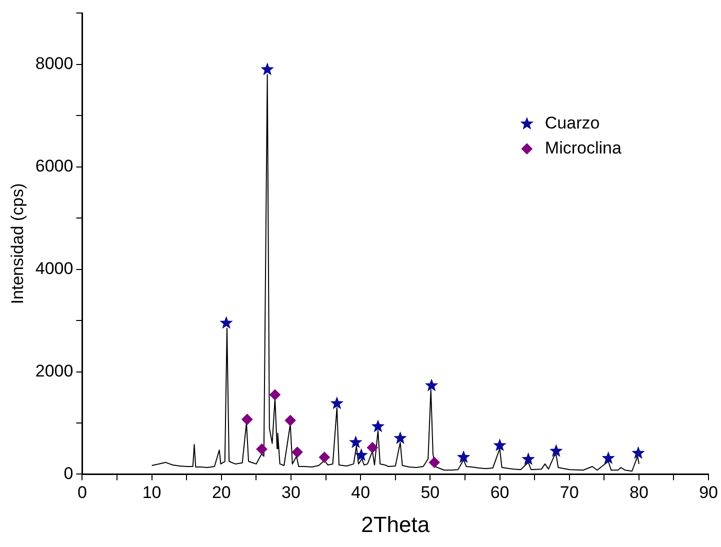 The width and height of the screenshot is (721, 547). I want to click on x-tick-label: 60, so click(500, 492).